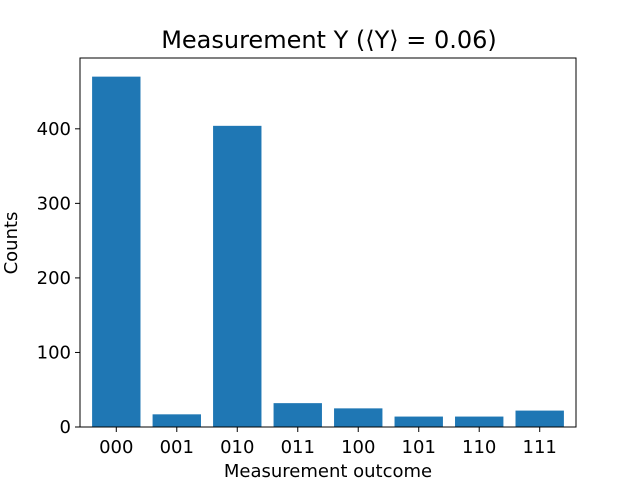 This screenshot has width=640, height=480. I want to click on x-axis: 000 001 010 011 100 101 110 111, so click(328, 442).